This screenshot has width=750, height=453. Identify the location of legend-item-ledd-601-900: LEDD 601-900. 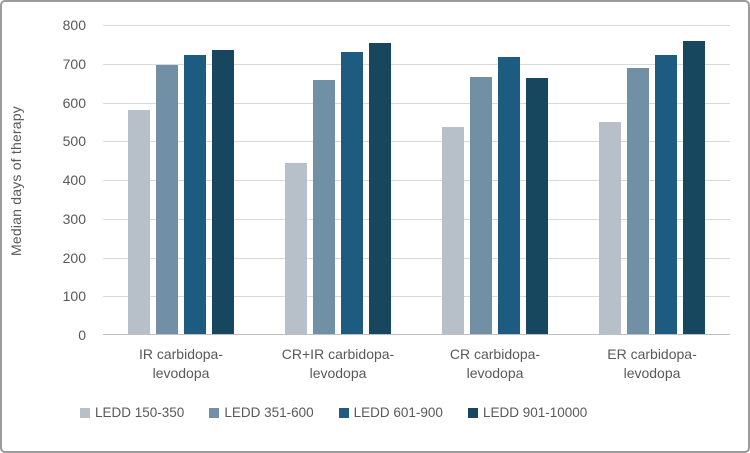
(390, 412).